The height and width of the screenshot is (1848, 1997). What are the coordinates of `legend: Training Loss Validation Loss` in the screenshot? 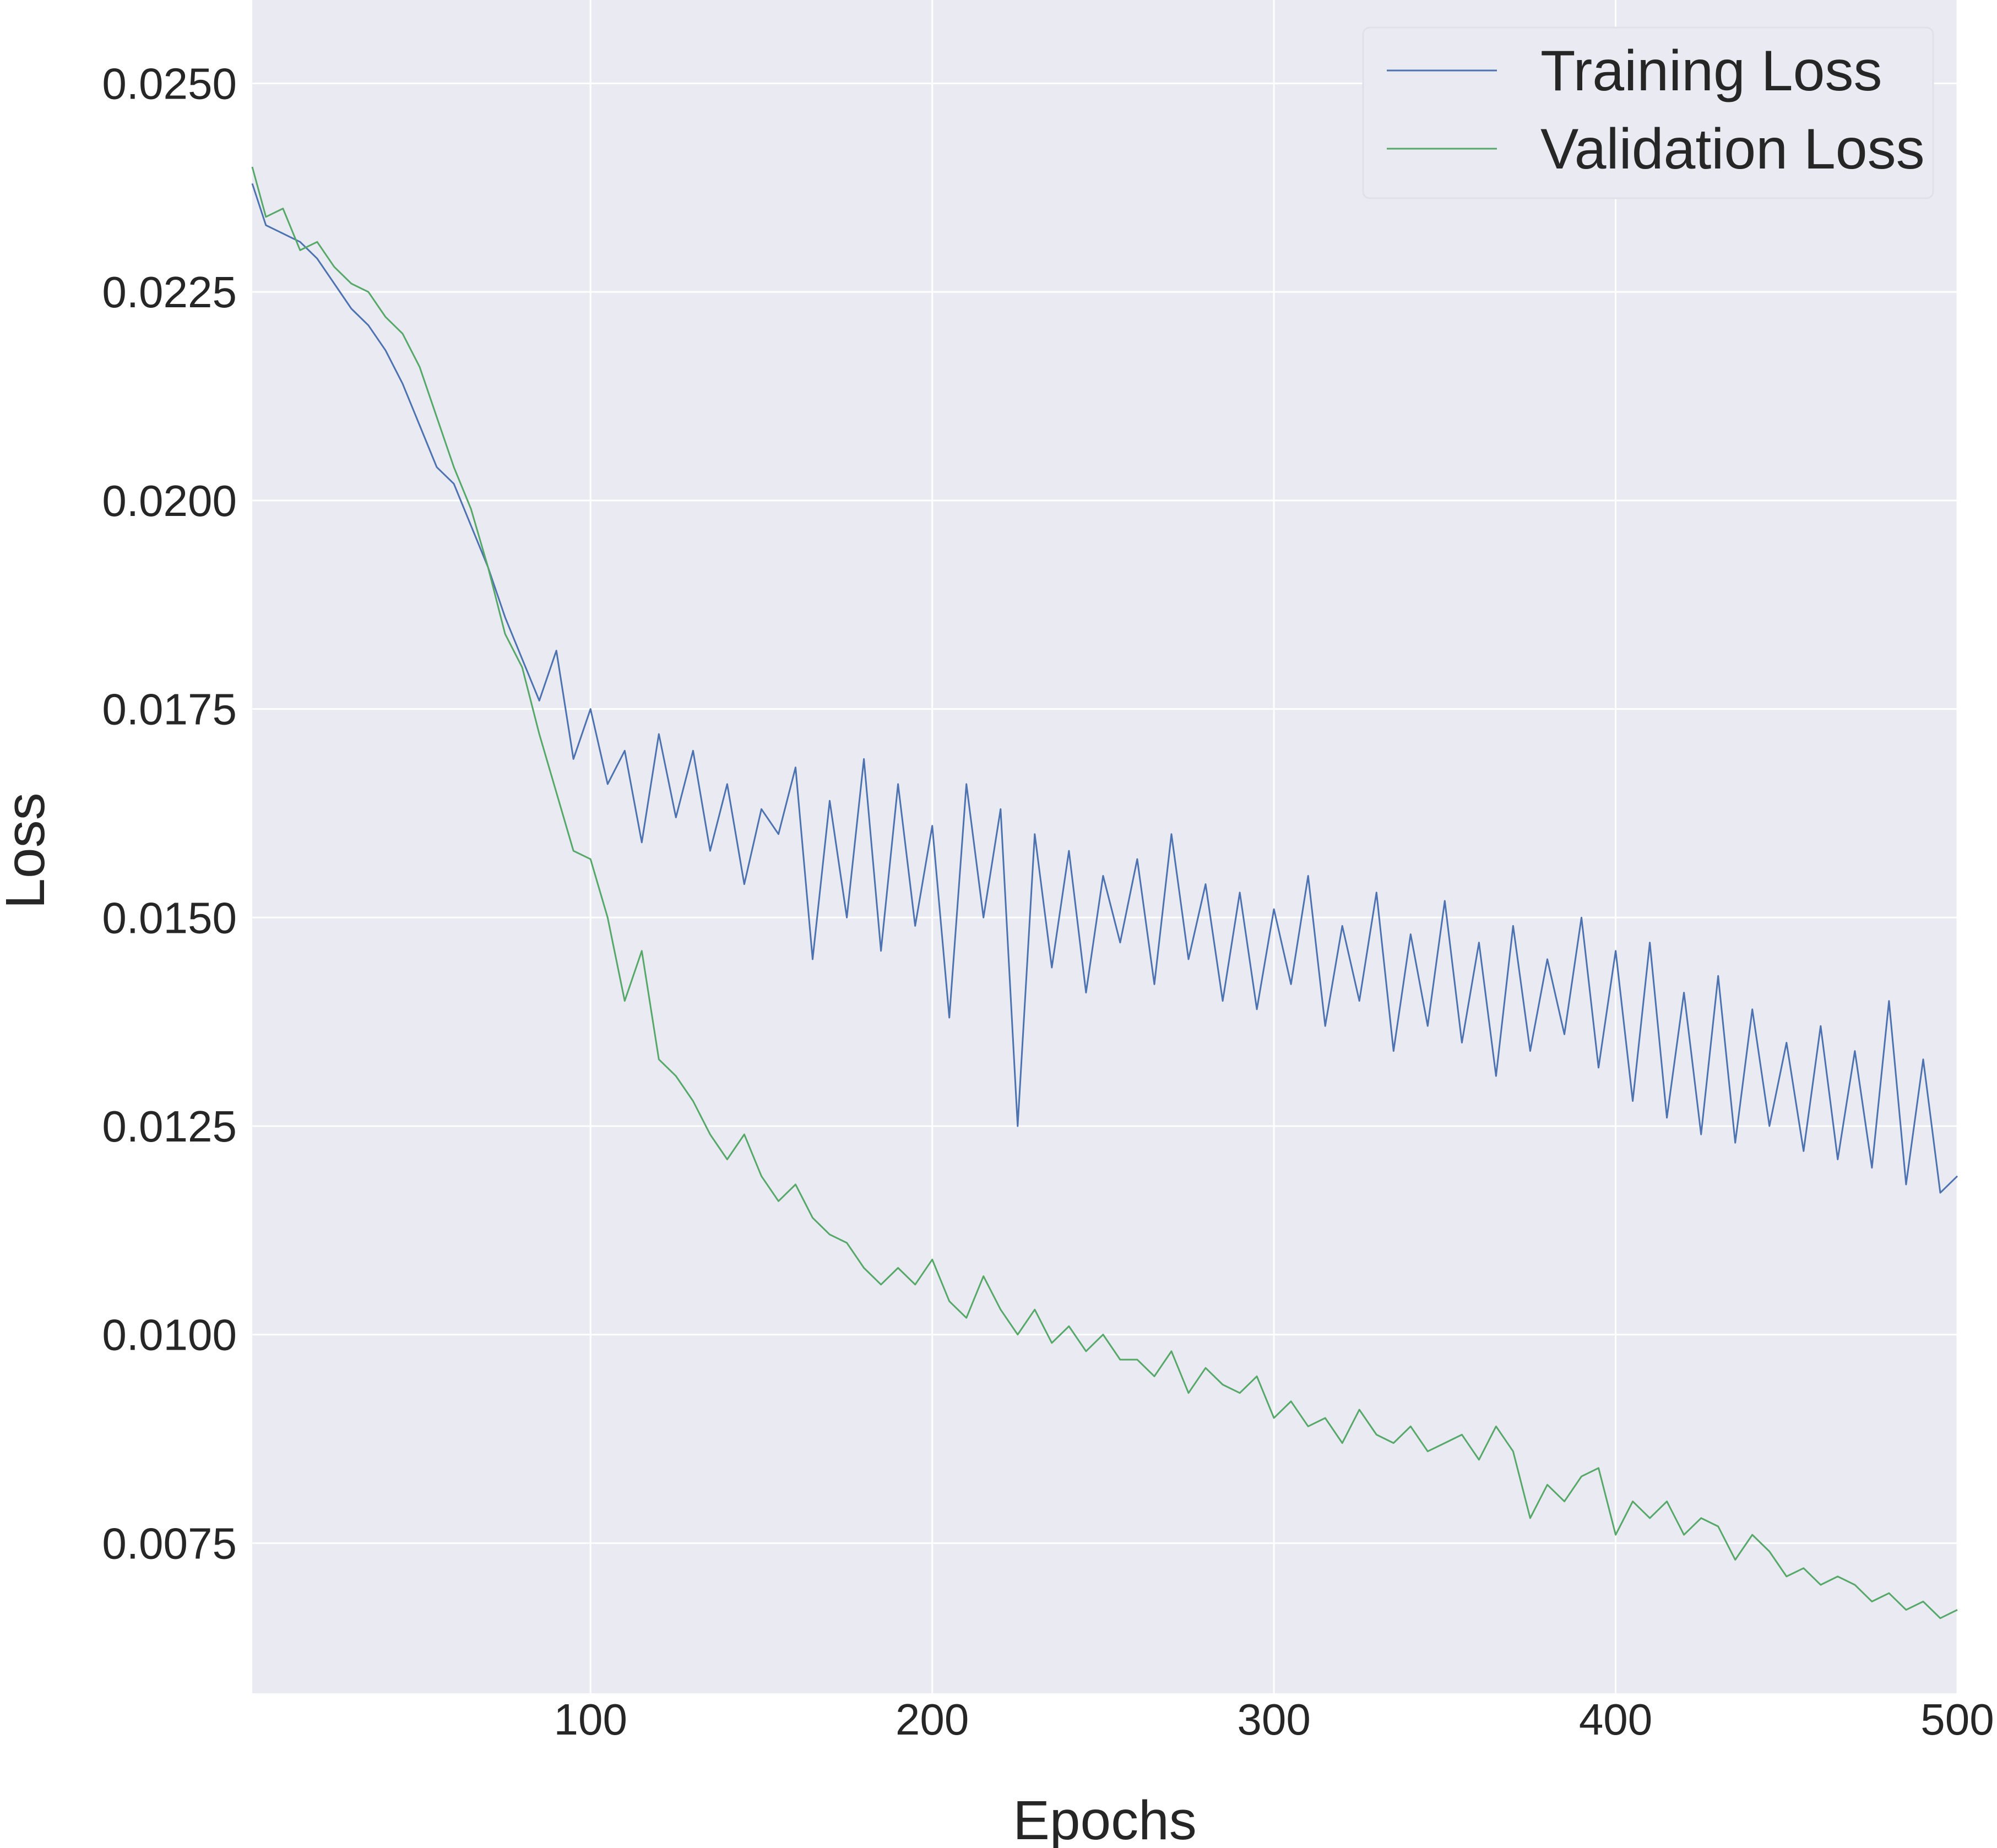 It's located at (1648, 113).